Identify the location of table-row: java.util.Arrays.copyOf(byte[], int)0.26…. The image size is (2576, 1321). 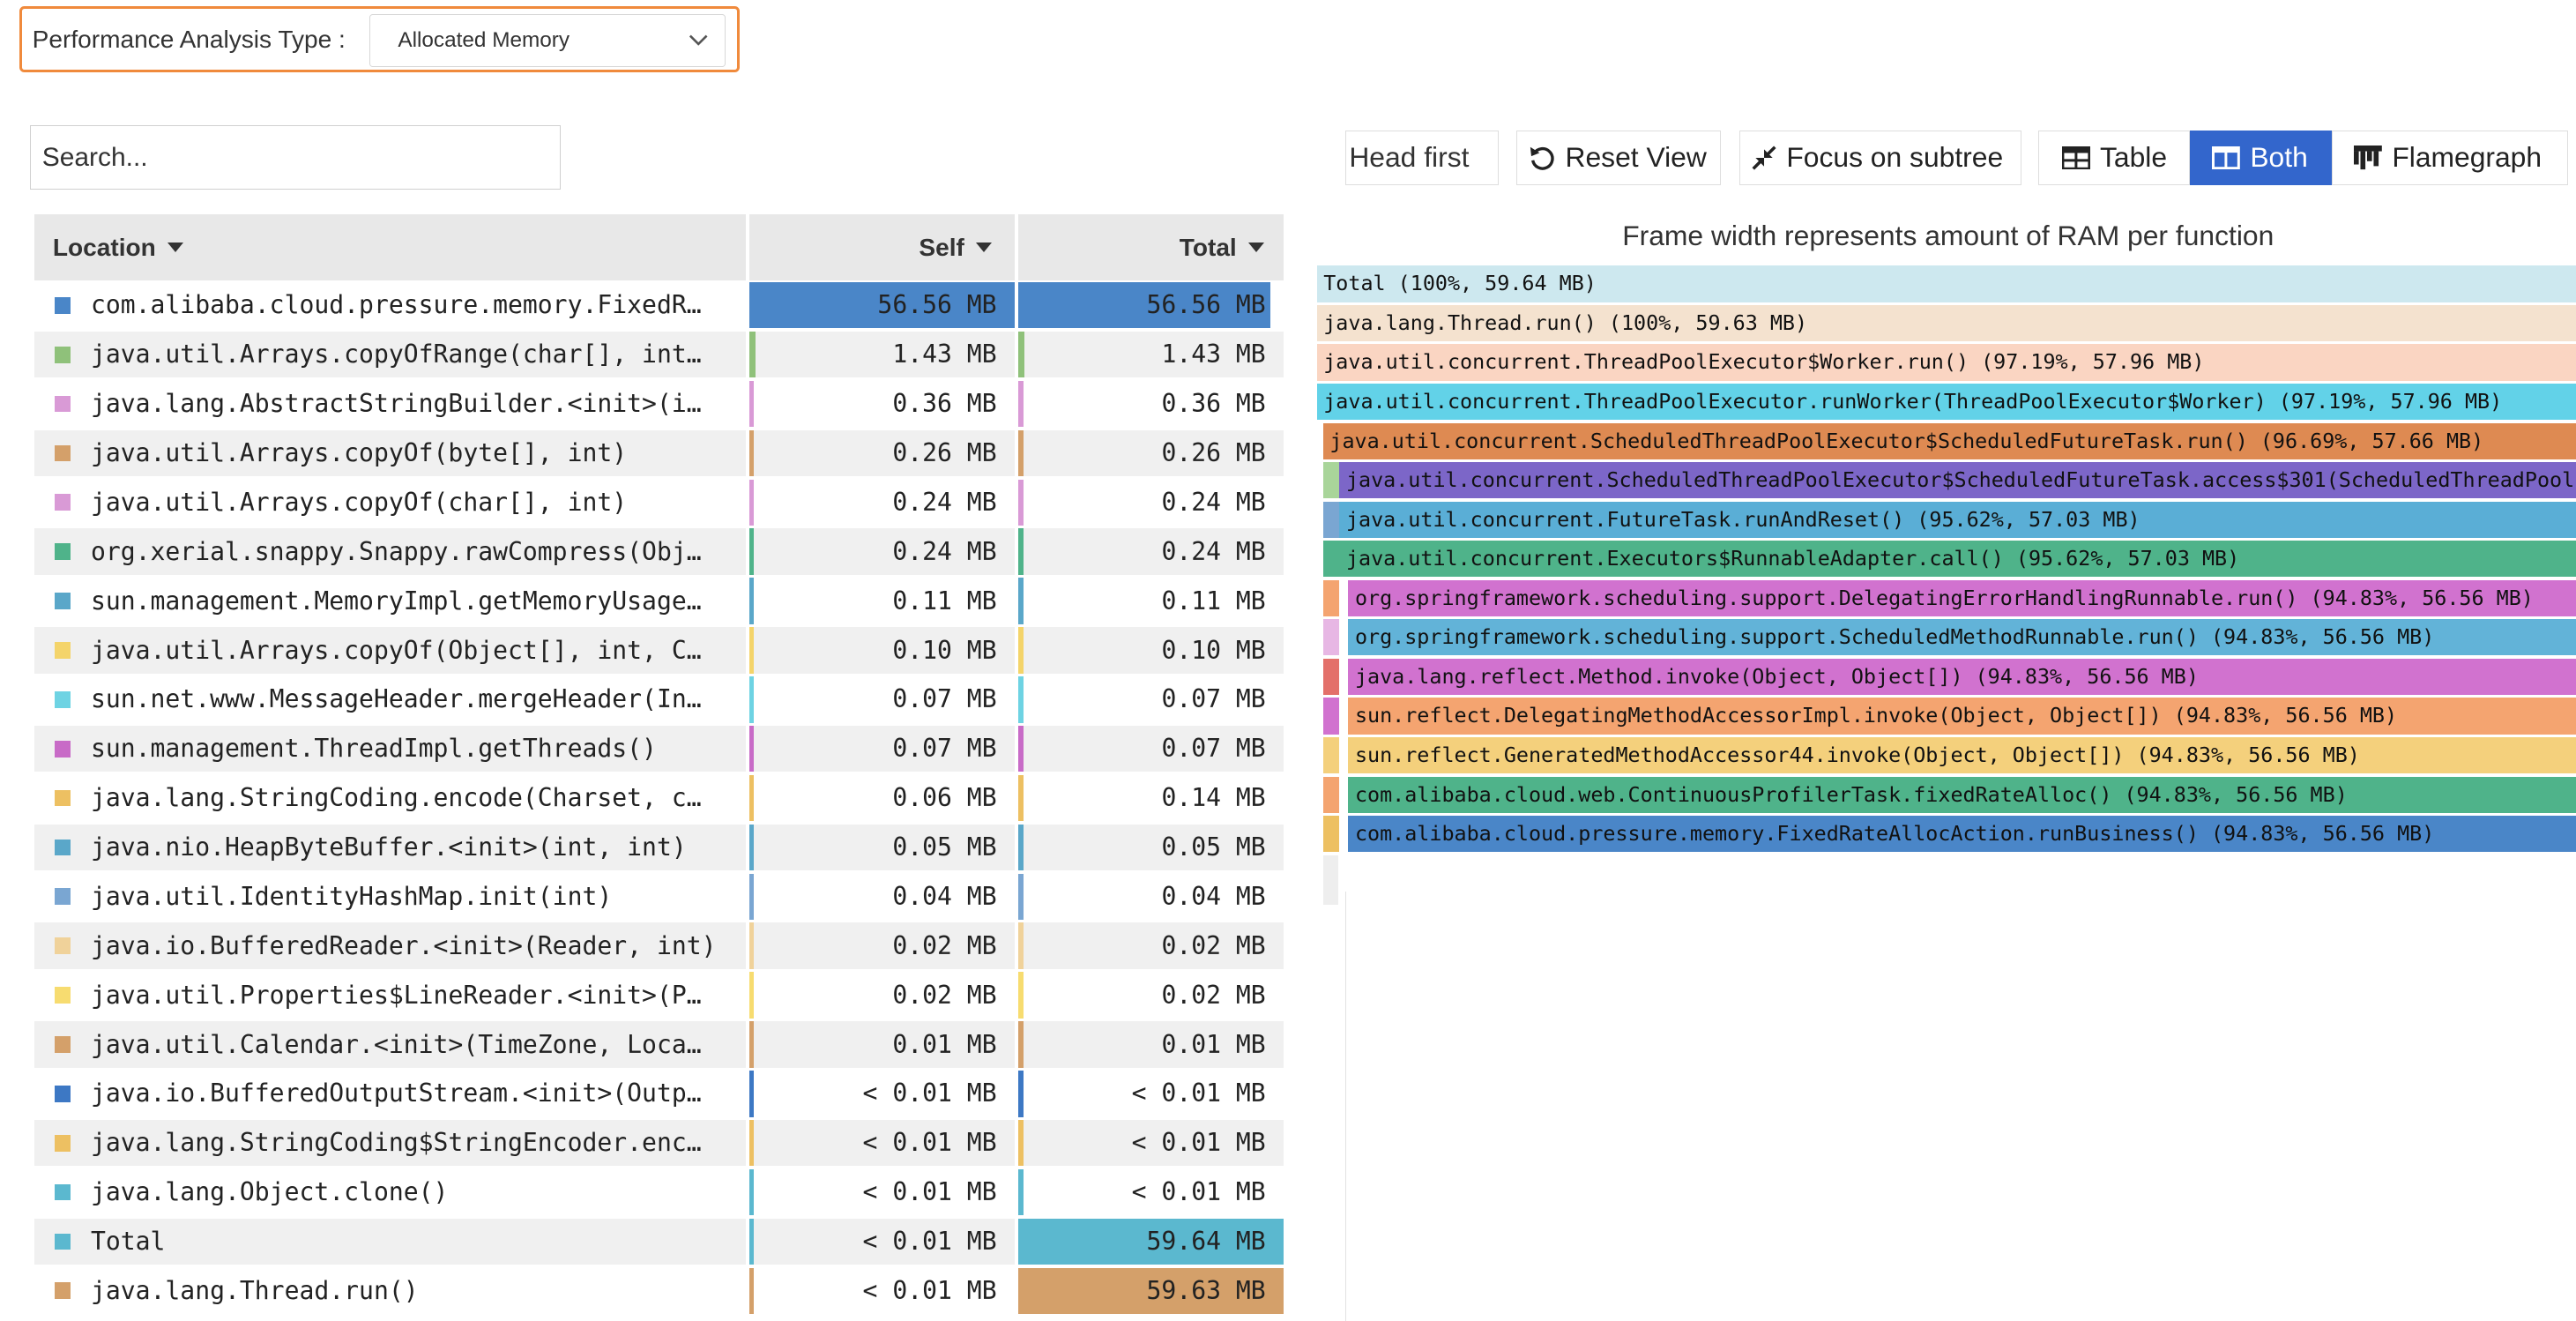
(659, 455).